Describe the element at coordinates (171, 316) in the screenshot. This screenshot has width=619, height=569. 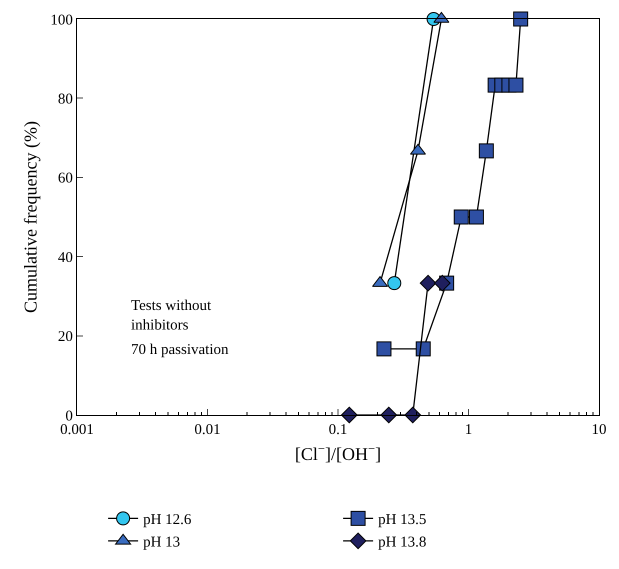
I see `annotation: Tests without inhibitors` at that location.